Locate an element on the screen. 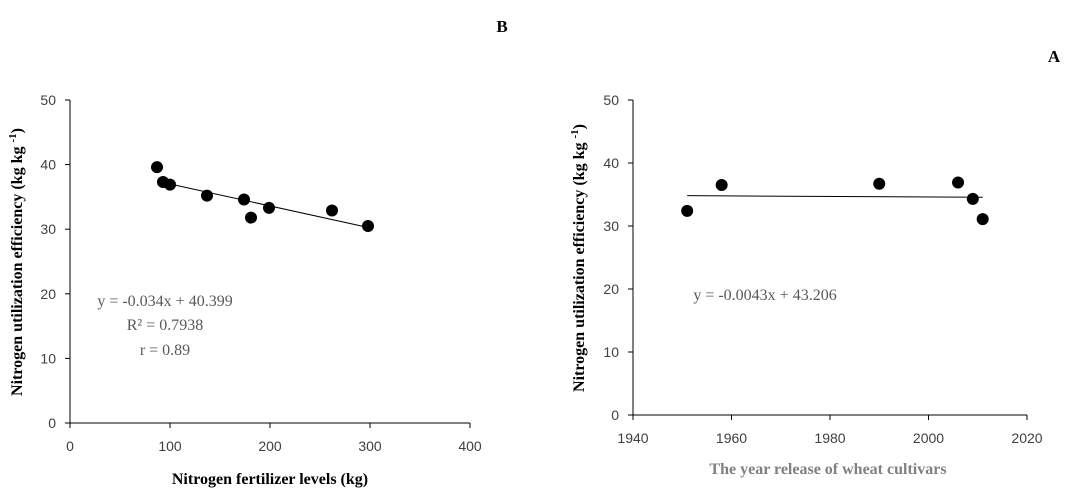 The image size is (1074, 490). x-axis-label: The year release of wheat cultivars is located at coordinates (827, 469).